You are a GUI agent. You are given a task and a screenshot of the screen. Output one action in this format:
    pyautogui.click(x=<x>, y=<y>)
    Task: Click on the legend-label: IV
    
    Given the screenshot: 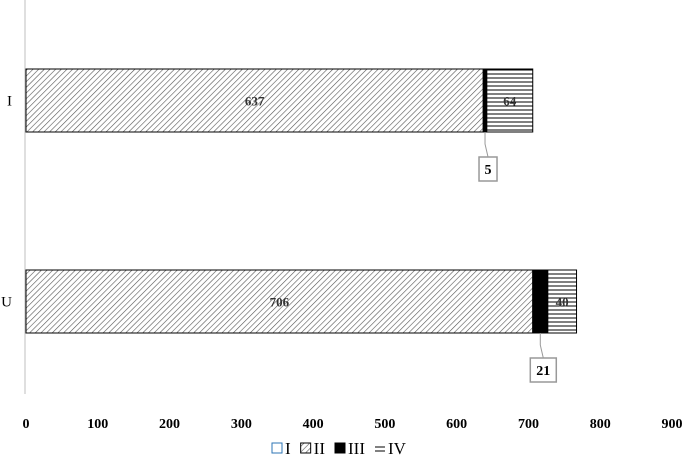 What is the action you would take?
    pyautogui.click(x=397, y=448)
    